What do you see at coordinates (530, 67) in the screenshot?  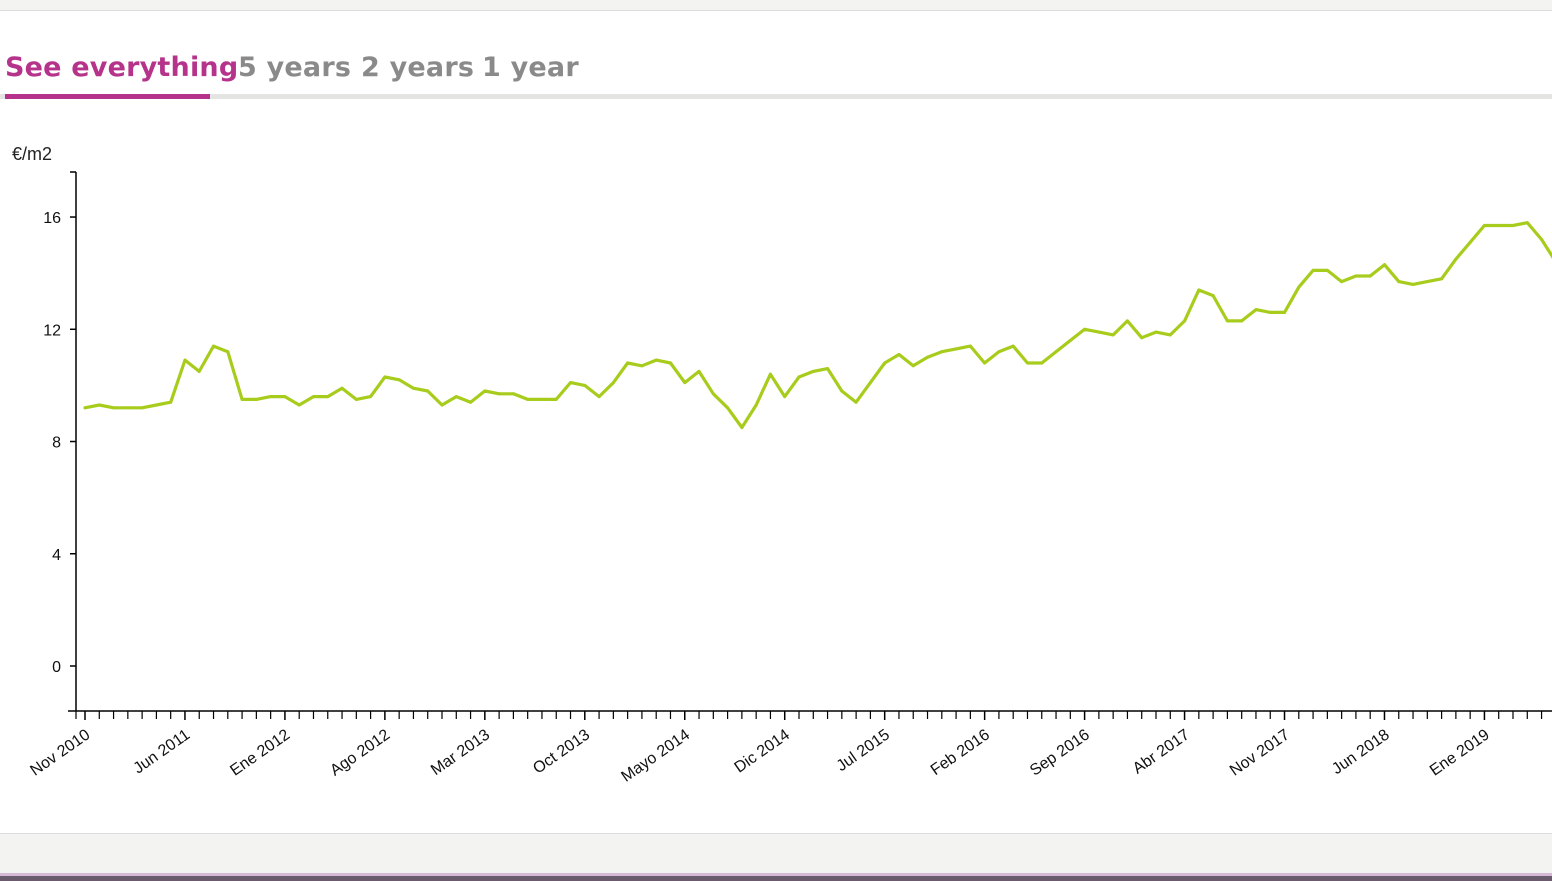 I see `tab-1-year: 1 year` at bounding box center [530, 67].